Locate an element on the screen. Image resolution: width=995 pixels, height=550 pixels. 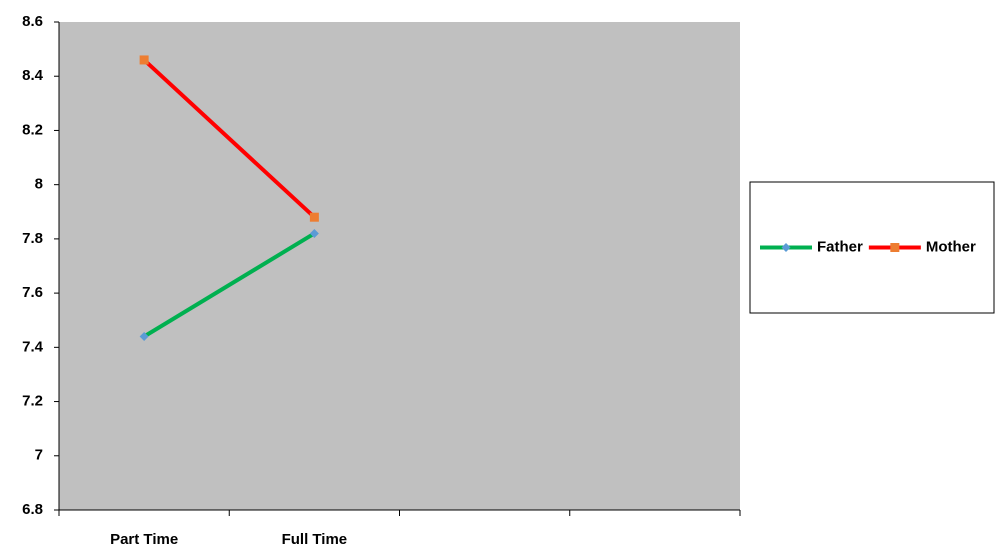
legend-label: Father is located at coordinates (840, 246).